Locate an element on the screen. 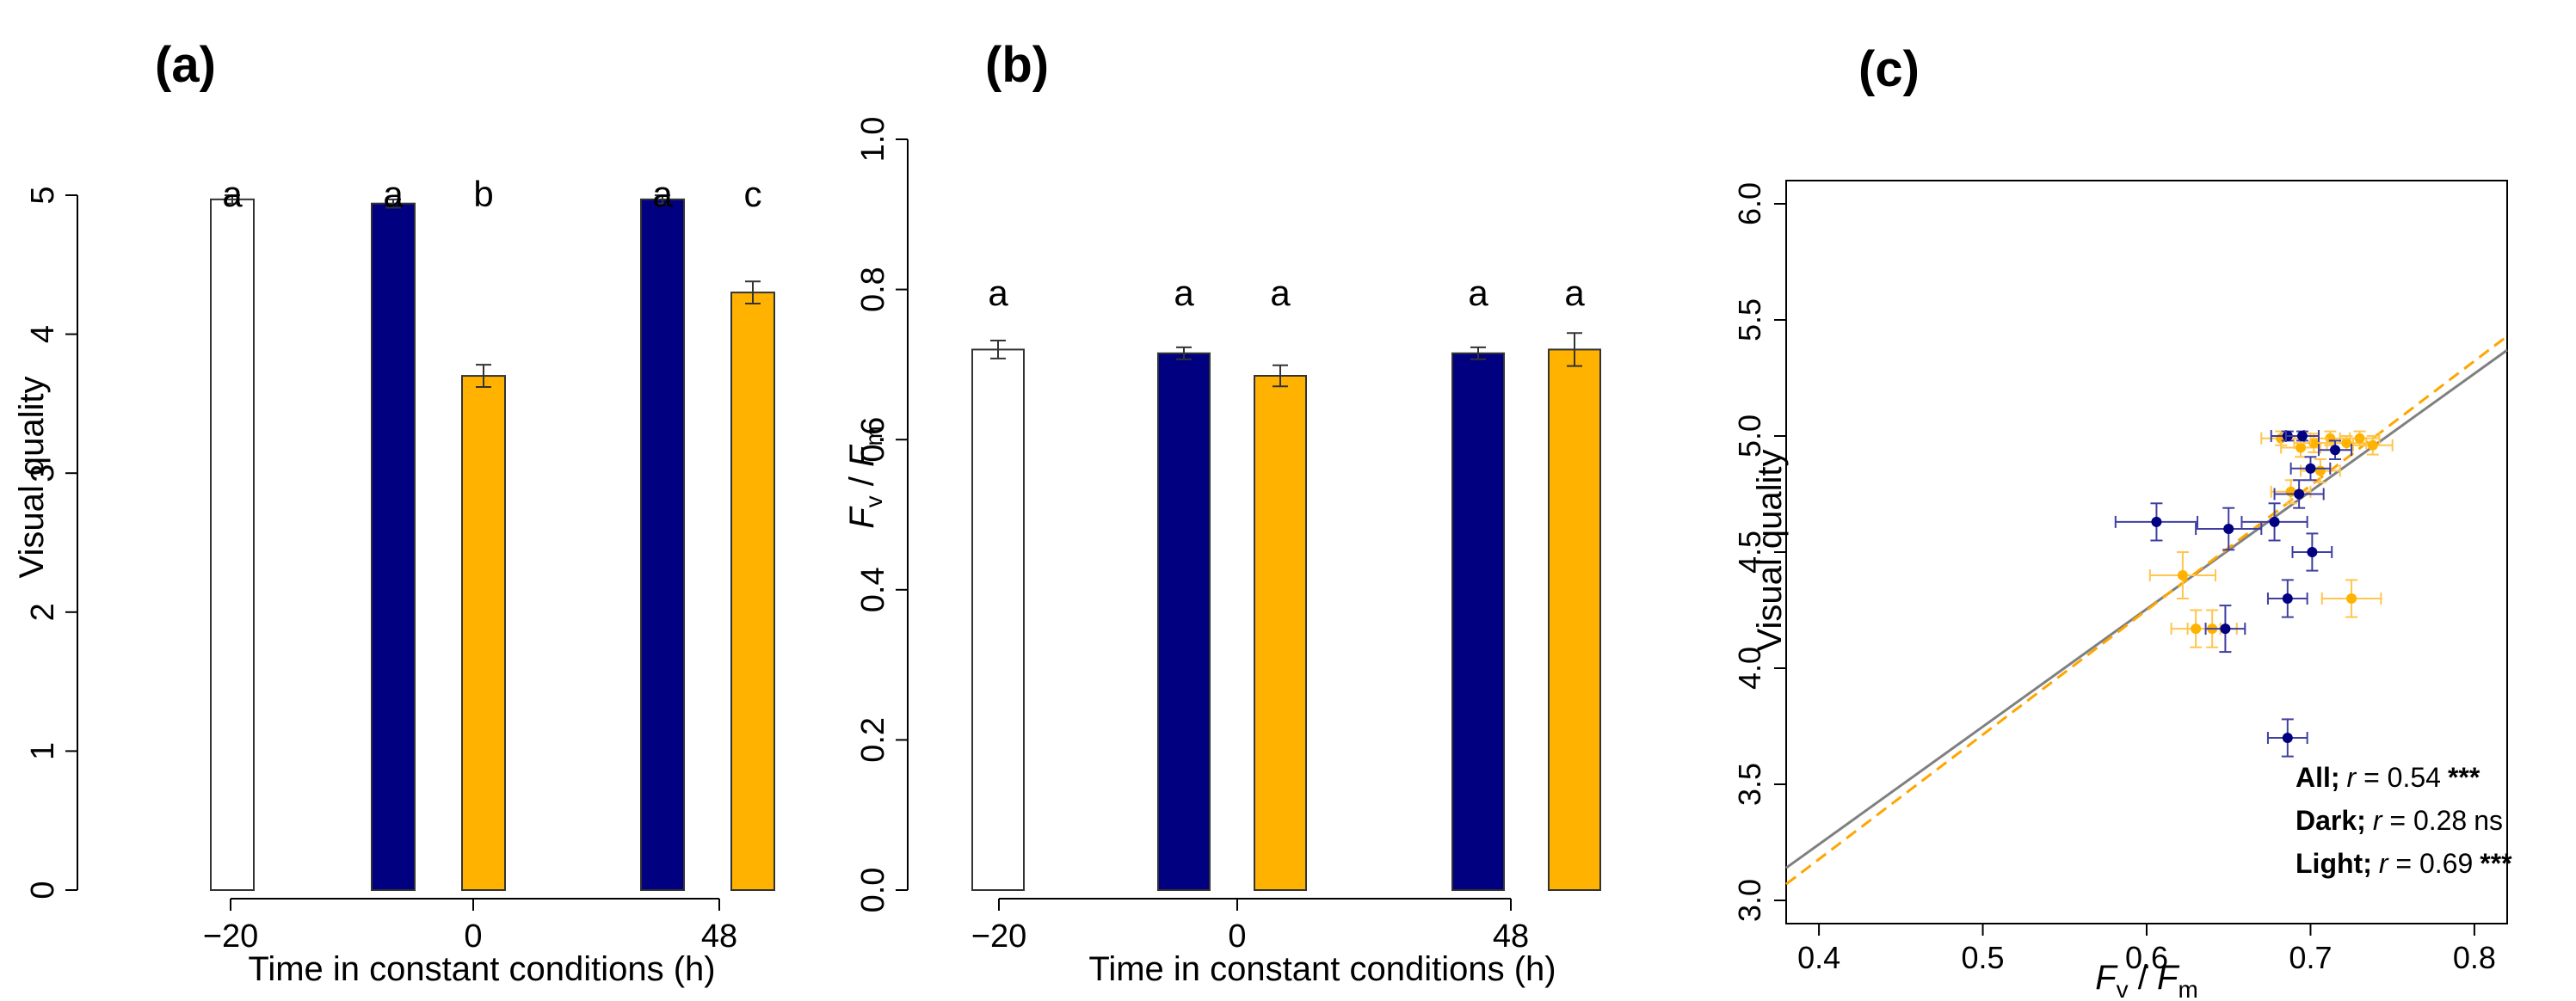  panel-a-title: (a) is located at coordinates (185, 65).